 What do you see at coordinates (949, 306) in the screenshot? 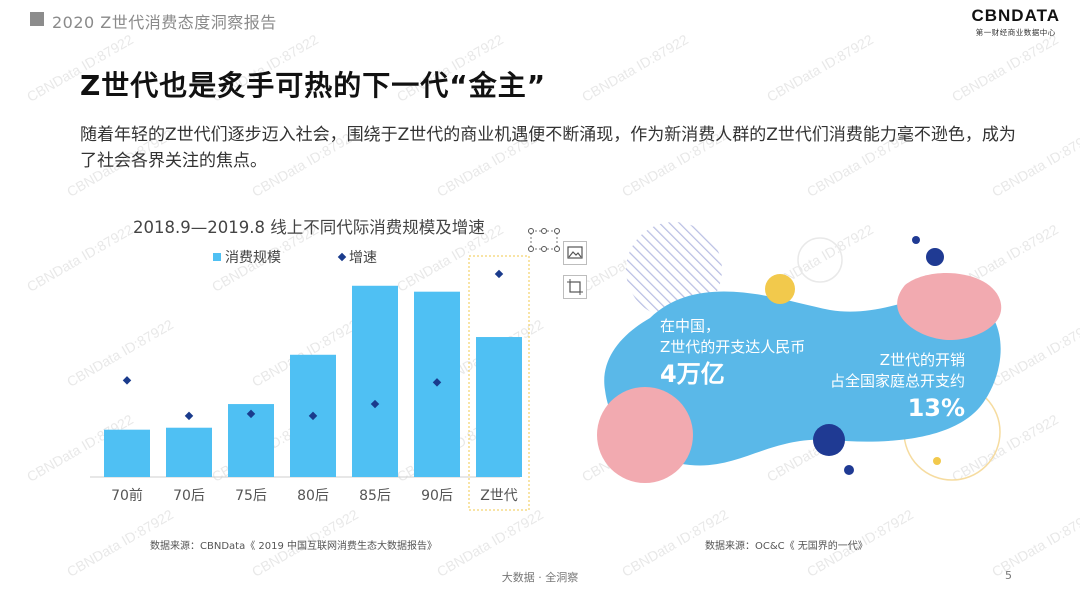
I see `pink-blob-top` at bounding box center [949, 306].